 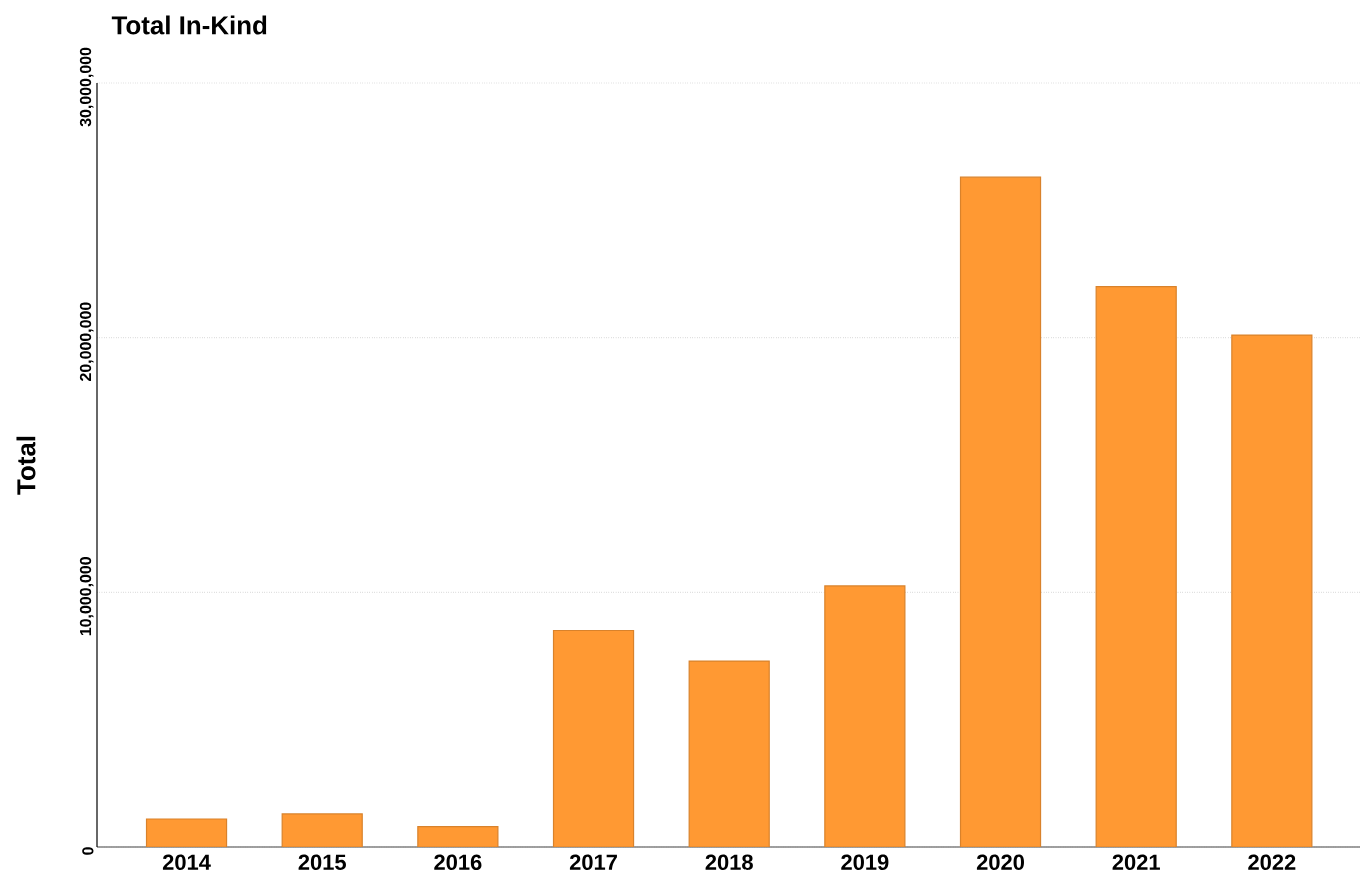 I want to click on x-tick-label: 2022, so click(x=1272, y=862).